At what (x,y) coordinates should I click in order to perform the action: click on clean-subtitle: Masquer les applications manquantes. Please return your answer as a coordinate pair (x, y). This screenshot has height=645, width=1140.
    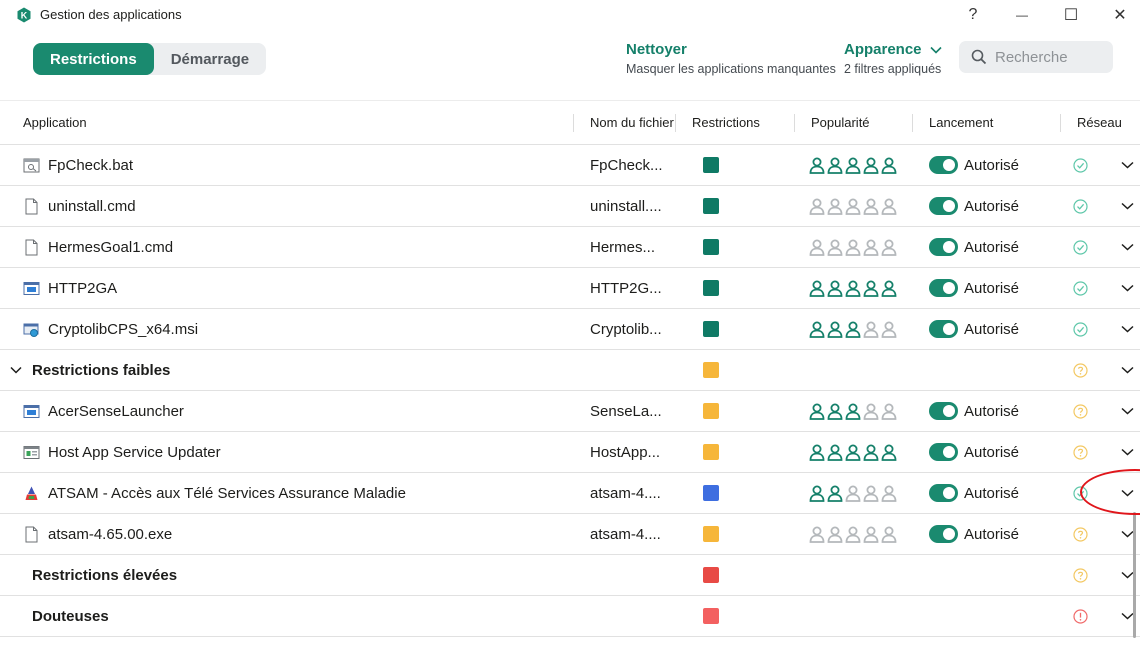
    Looking at the image, I should click on (731, 69).